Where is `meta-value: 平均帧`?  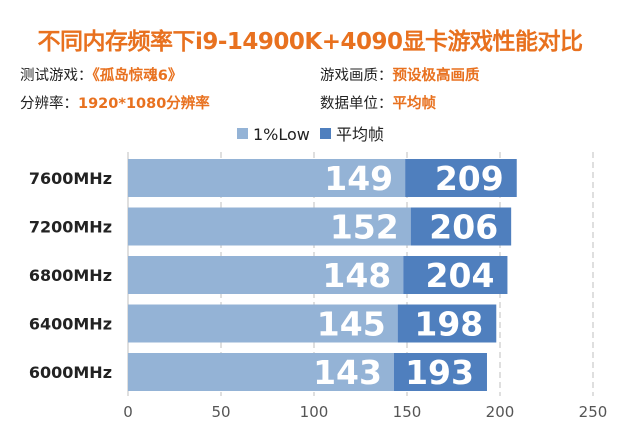
meta-value: 平均帧 is located at coordinates (414, 104).